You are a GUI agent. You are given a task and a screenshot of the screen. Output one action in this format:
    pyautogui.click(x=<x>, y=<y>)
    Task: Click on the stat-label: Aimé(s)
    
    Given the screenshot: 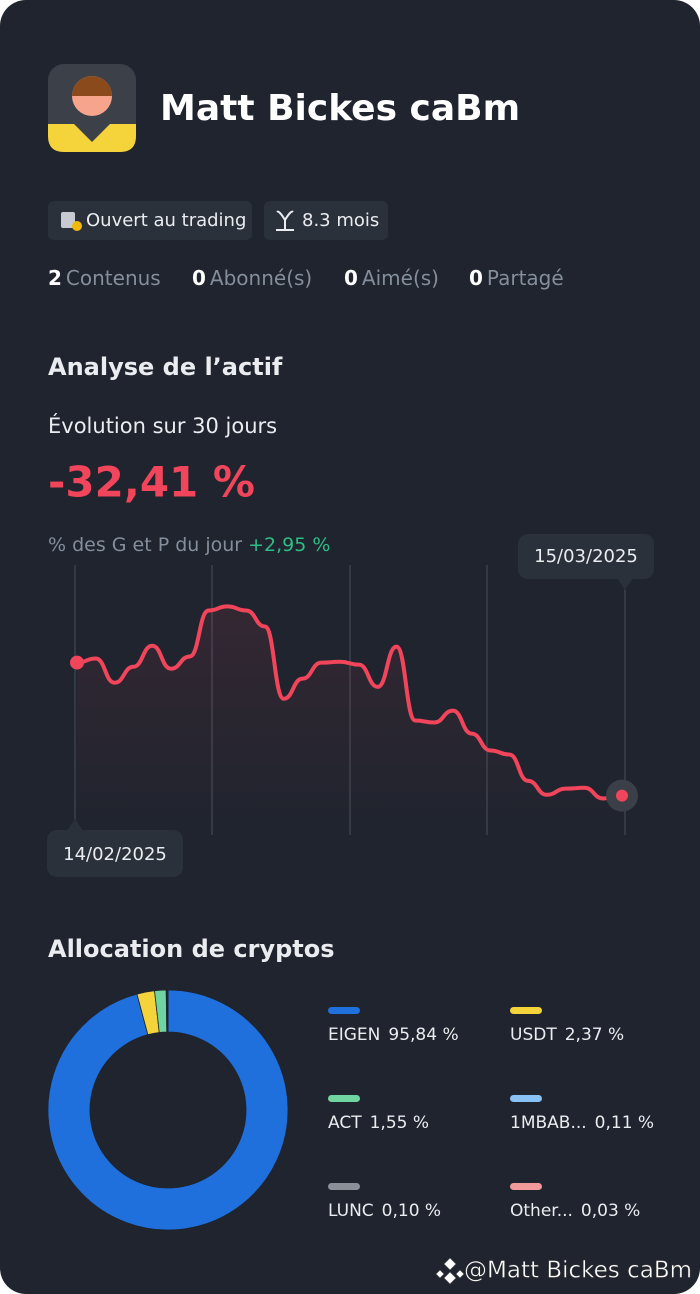 What is the action you would take?
    pyautogui.click(x=400, y=278)
    